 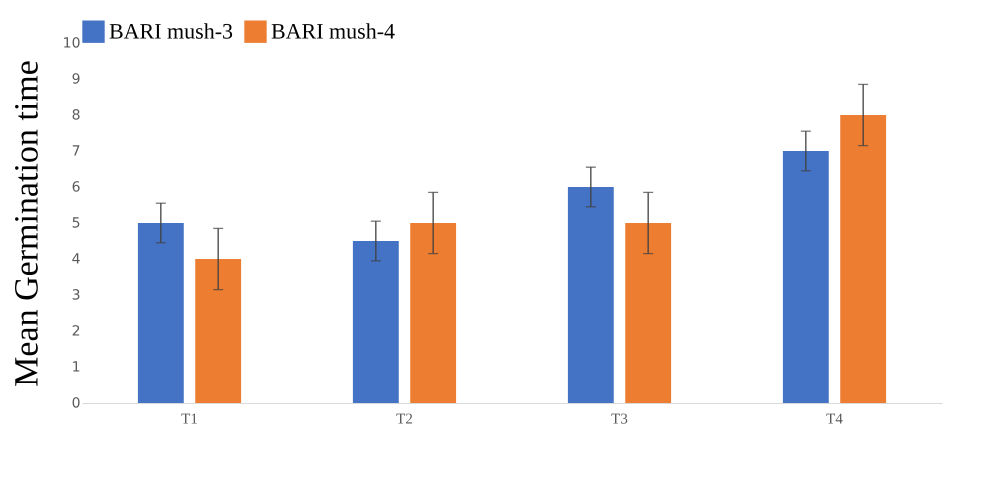 What do you see at coordinates (76, 404) in the screenshot?
I see `y-tick-label: 0` at bounding box center [76, 404].